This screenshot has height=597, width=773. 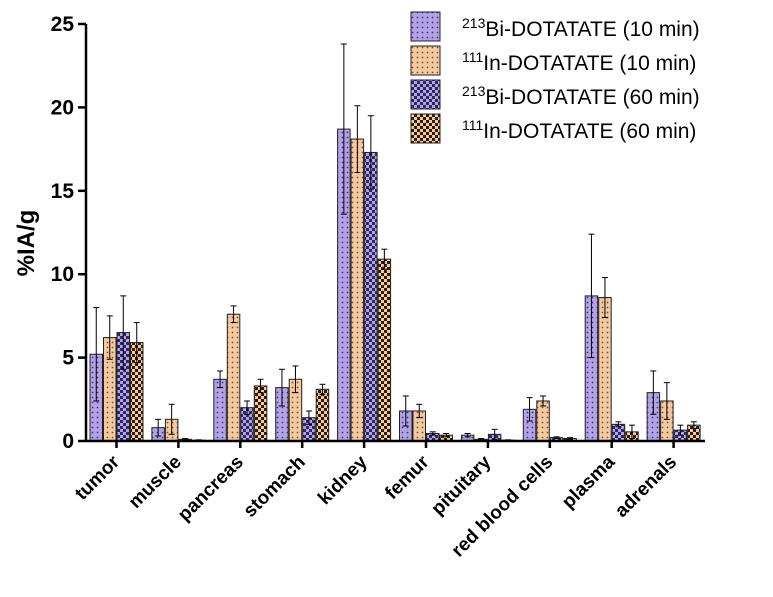 What do you see at coordinates (178, 422) in the screenshot?
I see `bar-group-muscle` at bounding box center [178, 422].